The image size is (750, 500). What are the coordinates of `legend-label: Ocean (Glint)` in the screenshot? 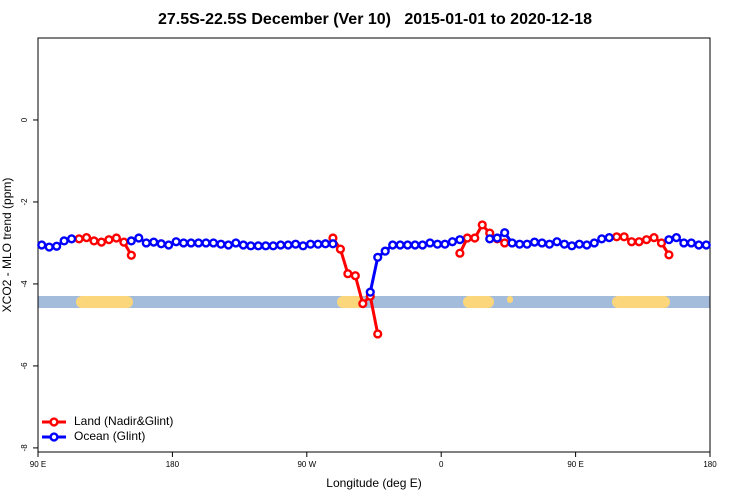 It's located at (109, 436).